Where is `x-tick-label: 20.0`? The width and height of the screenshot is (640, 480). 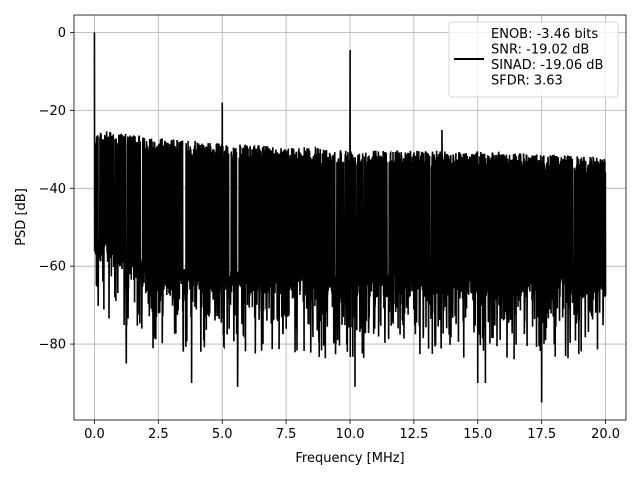
x-tick-label: 20.0 is located at coordinates (605, 434).